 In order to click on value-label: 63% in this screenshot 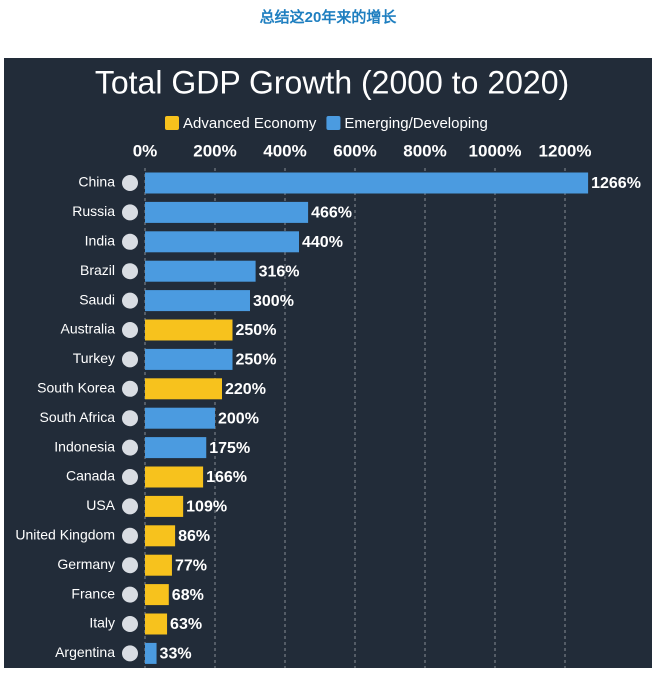, I will do `click(186, 624)`.